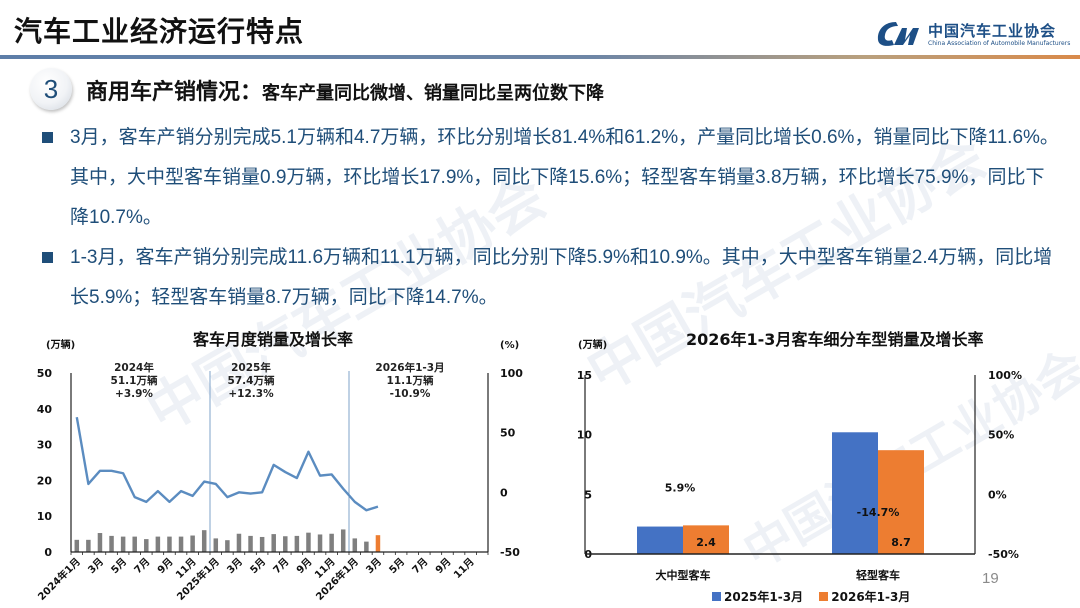 This screenshot has width=1080, height=608. I want to click on page-title: 汽车工业经济运行特点, so click(159, 31).